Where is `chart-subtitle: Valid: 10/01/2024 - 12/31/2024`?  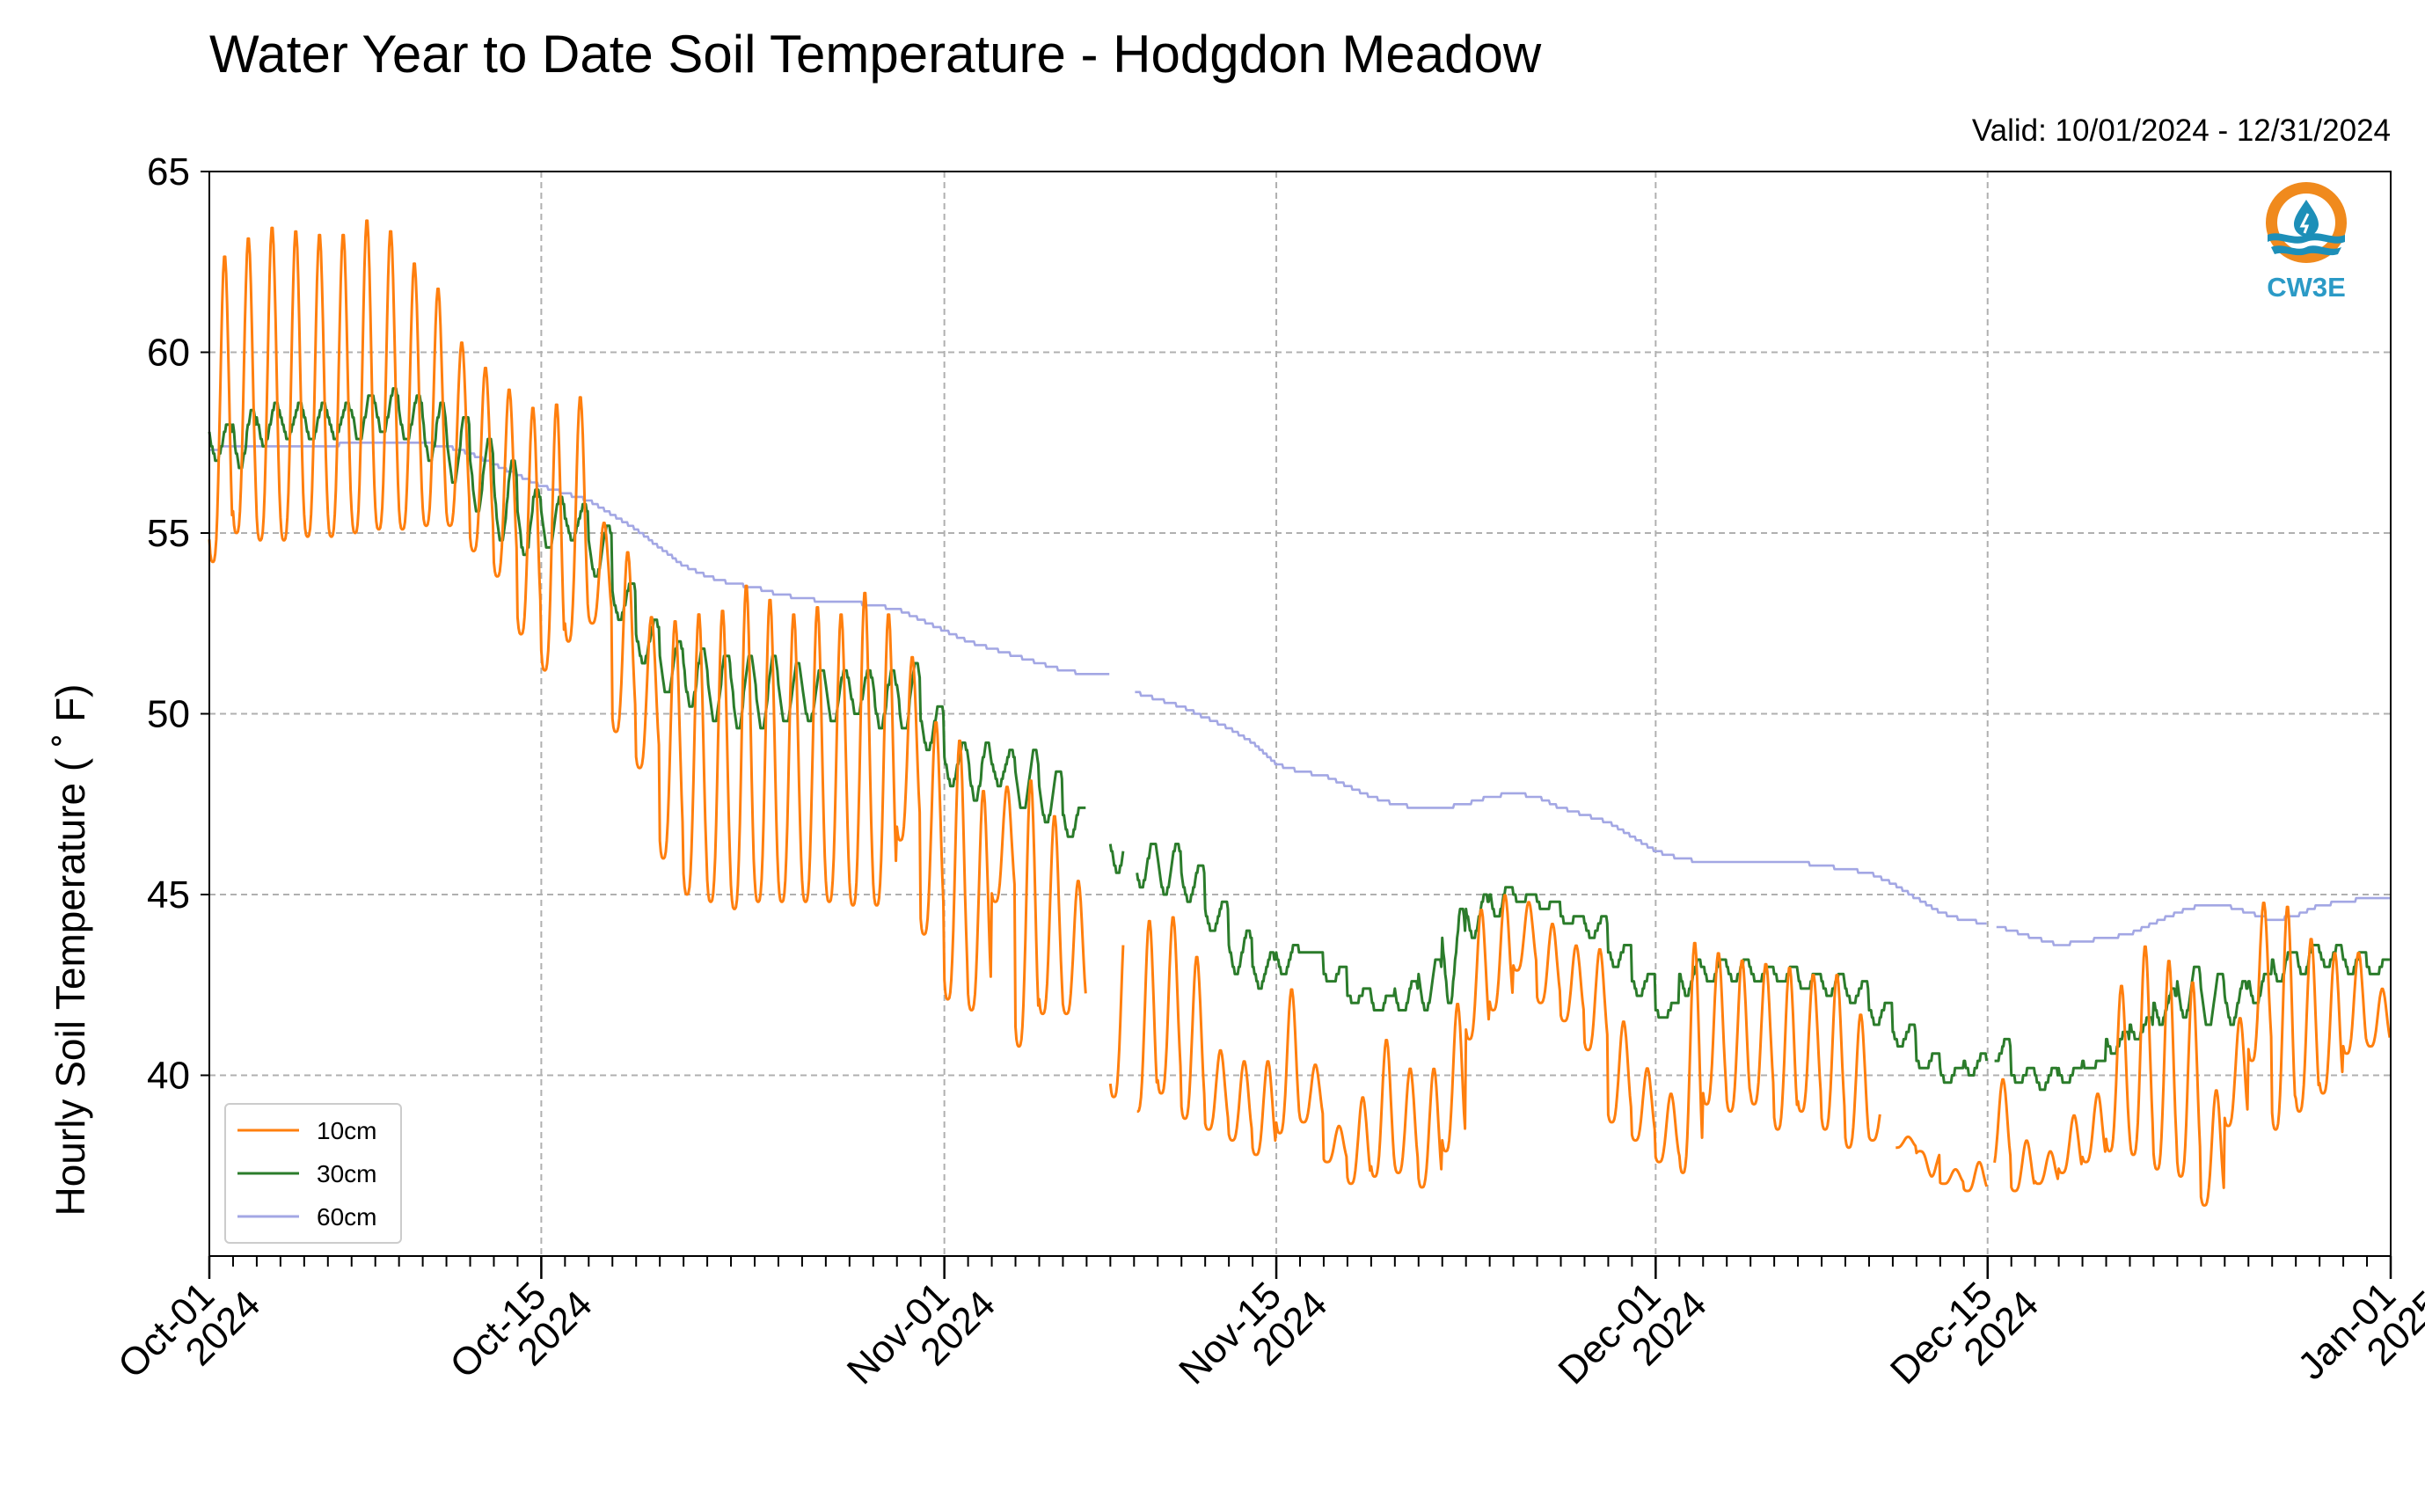 chart-subtitle: Valid: 10/01/2024 - 12/31/2024 is located at coordinates (2181, 130).